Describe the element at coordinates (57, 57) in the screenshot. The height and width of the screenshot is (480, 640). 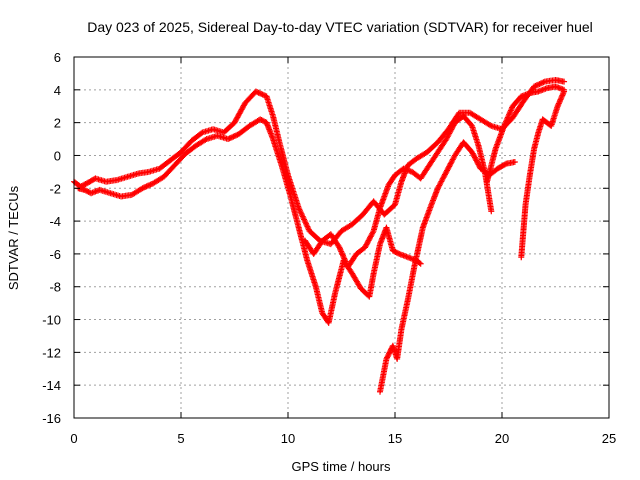
I see `y-tick-label: 6` at that location.